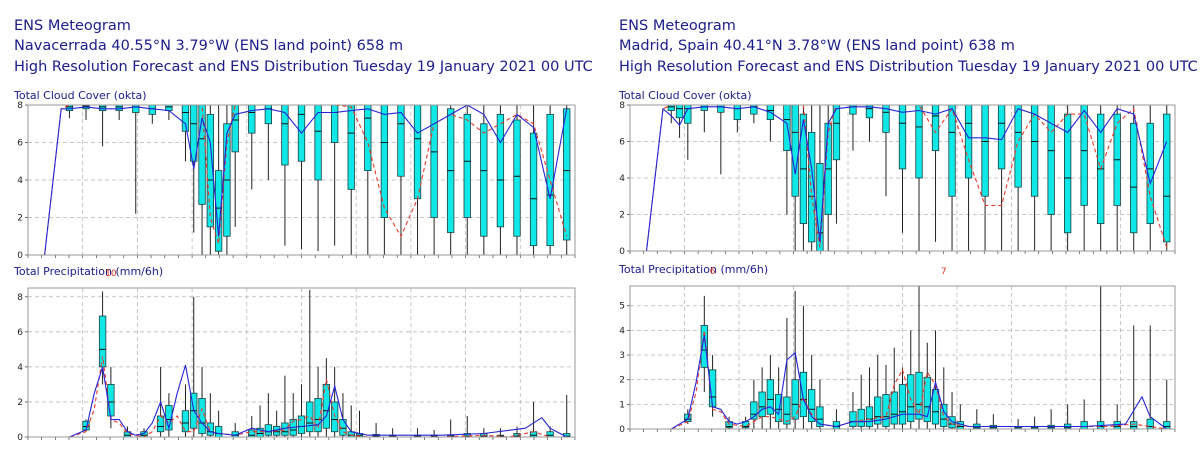 This screenshot has width=1200, height=467. Describe the element at coordinates (693, 269) in the screenshot. I see `precip-panel-title: Total Precipitation (mm/6h)` at that location.